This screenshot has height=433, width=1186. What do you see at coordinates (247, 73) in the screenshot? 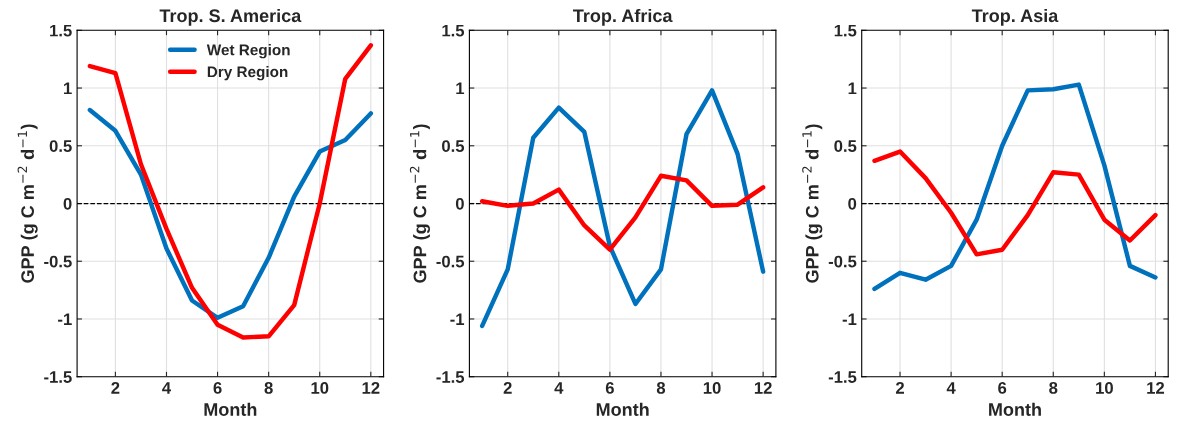
I see `legend-label: Dry Region` at bounding box center [247, 73].